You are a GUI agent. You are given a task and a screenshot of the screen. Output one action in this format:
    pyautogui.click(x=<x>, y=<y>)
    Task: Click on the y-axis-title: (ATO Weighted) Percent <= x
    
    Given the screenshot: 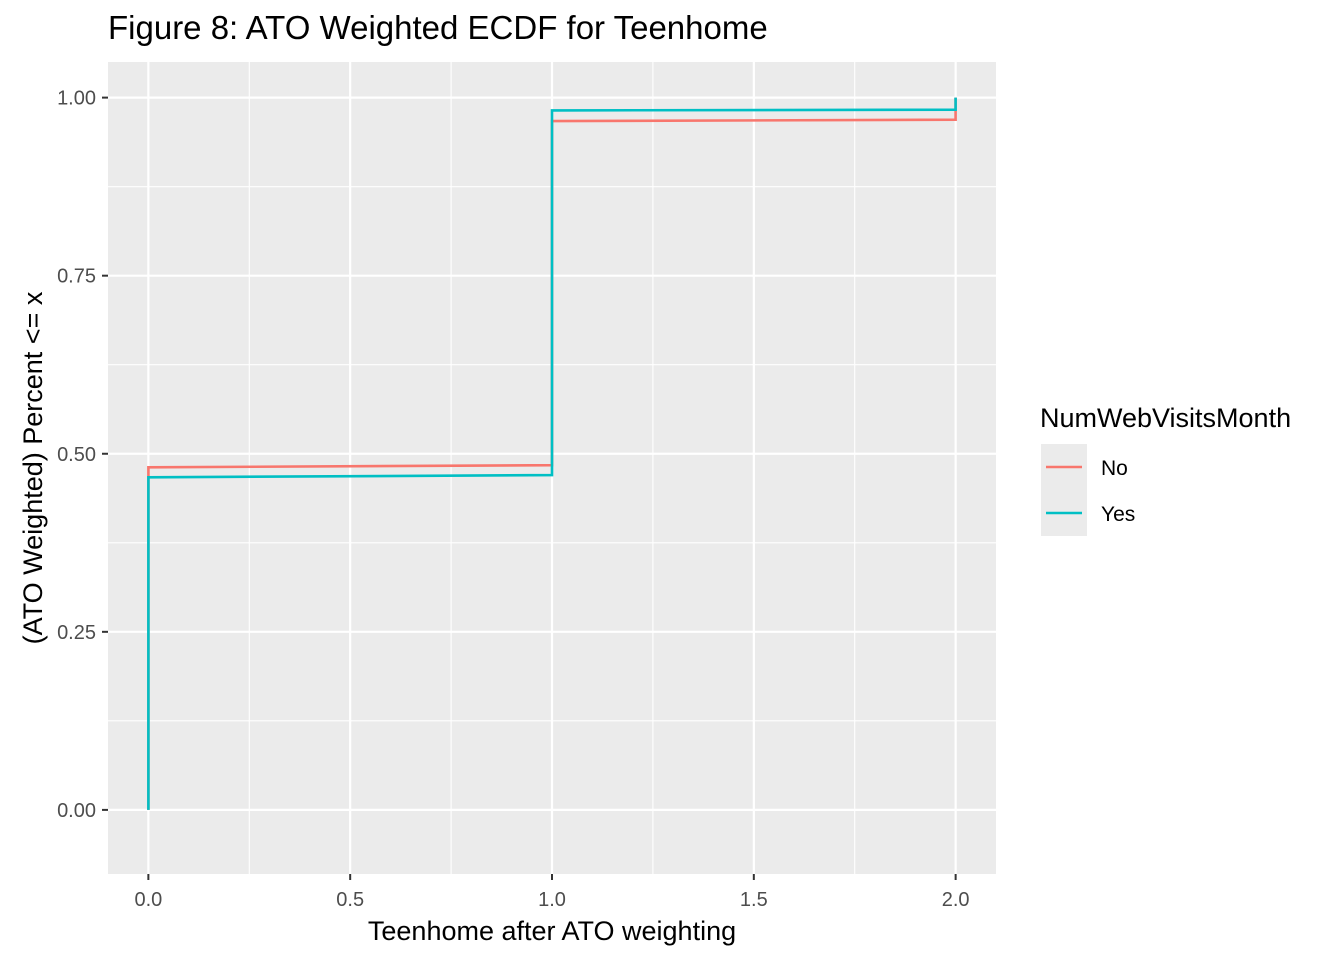 What is the action you would take?
    pyautogui.click(x=33, y=467)
    